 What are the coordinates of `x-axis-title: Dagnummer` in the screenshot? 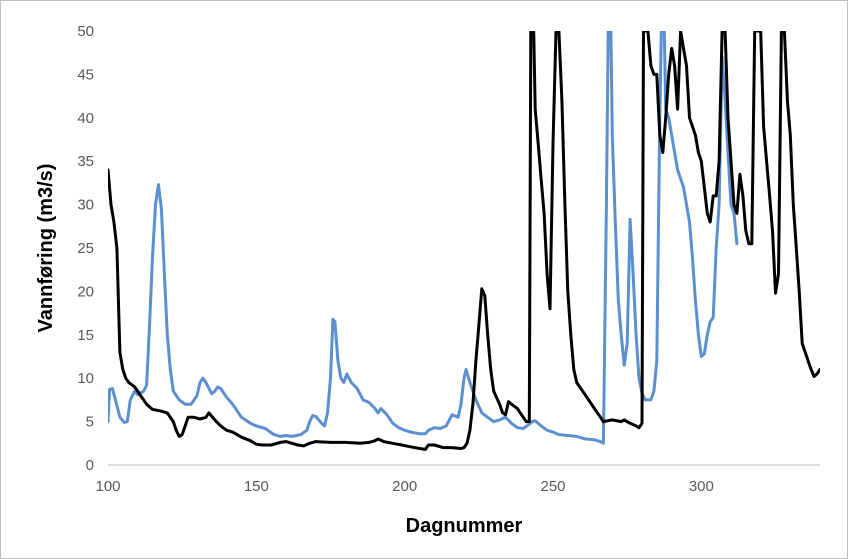 It's located at (464, 526).